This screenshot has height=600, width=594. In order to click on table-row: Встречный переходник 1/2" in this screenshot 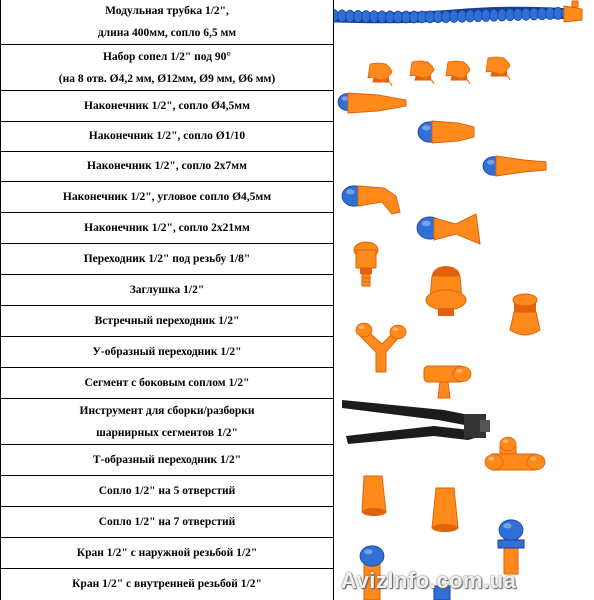, I will do `click(167, 321)`.